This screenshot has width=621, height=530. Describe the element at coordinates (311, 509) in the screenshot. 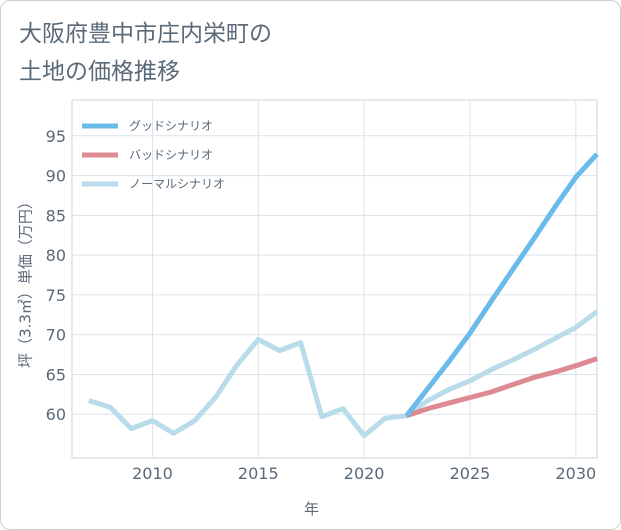

I see `x-axis-title: 年` at that location.